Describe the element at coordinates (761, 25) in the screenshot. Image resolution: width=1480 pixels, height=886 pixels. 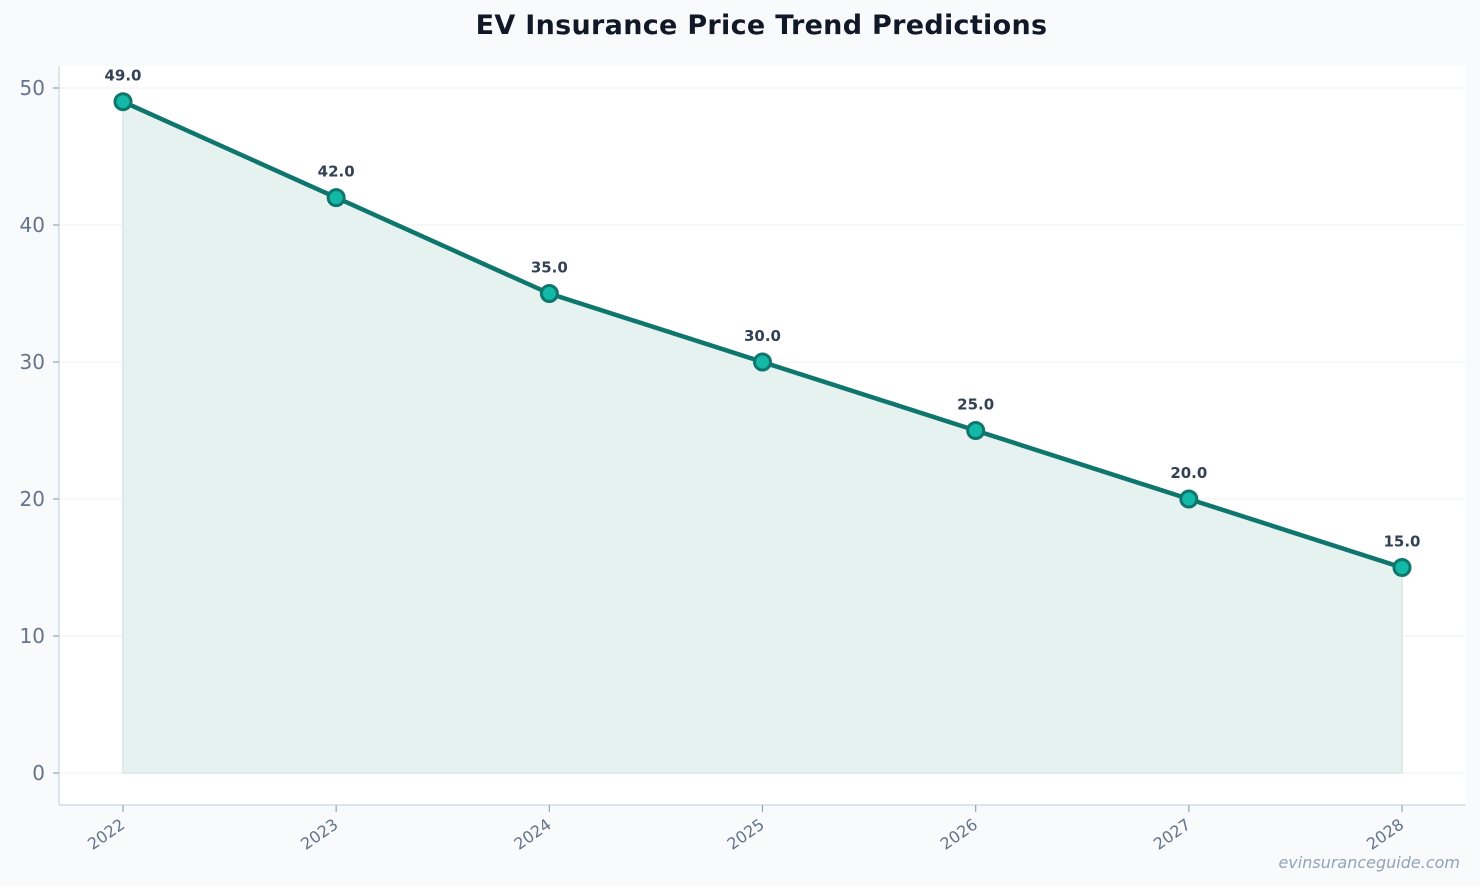
I see `chart-title: EV Insurance Price Trend Predictions` at that location.